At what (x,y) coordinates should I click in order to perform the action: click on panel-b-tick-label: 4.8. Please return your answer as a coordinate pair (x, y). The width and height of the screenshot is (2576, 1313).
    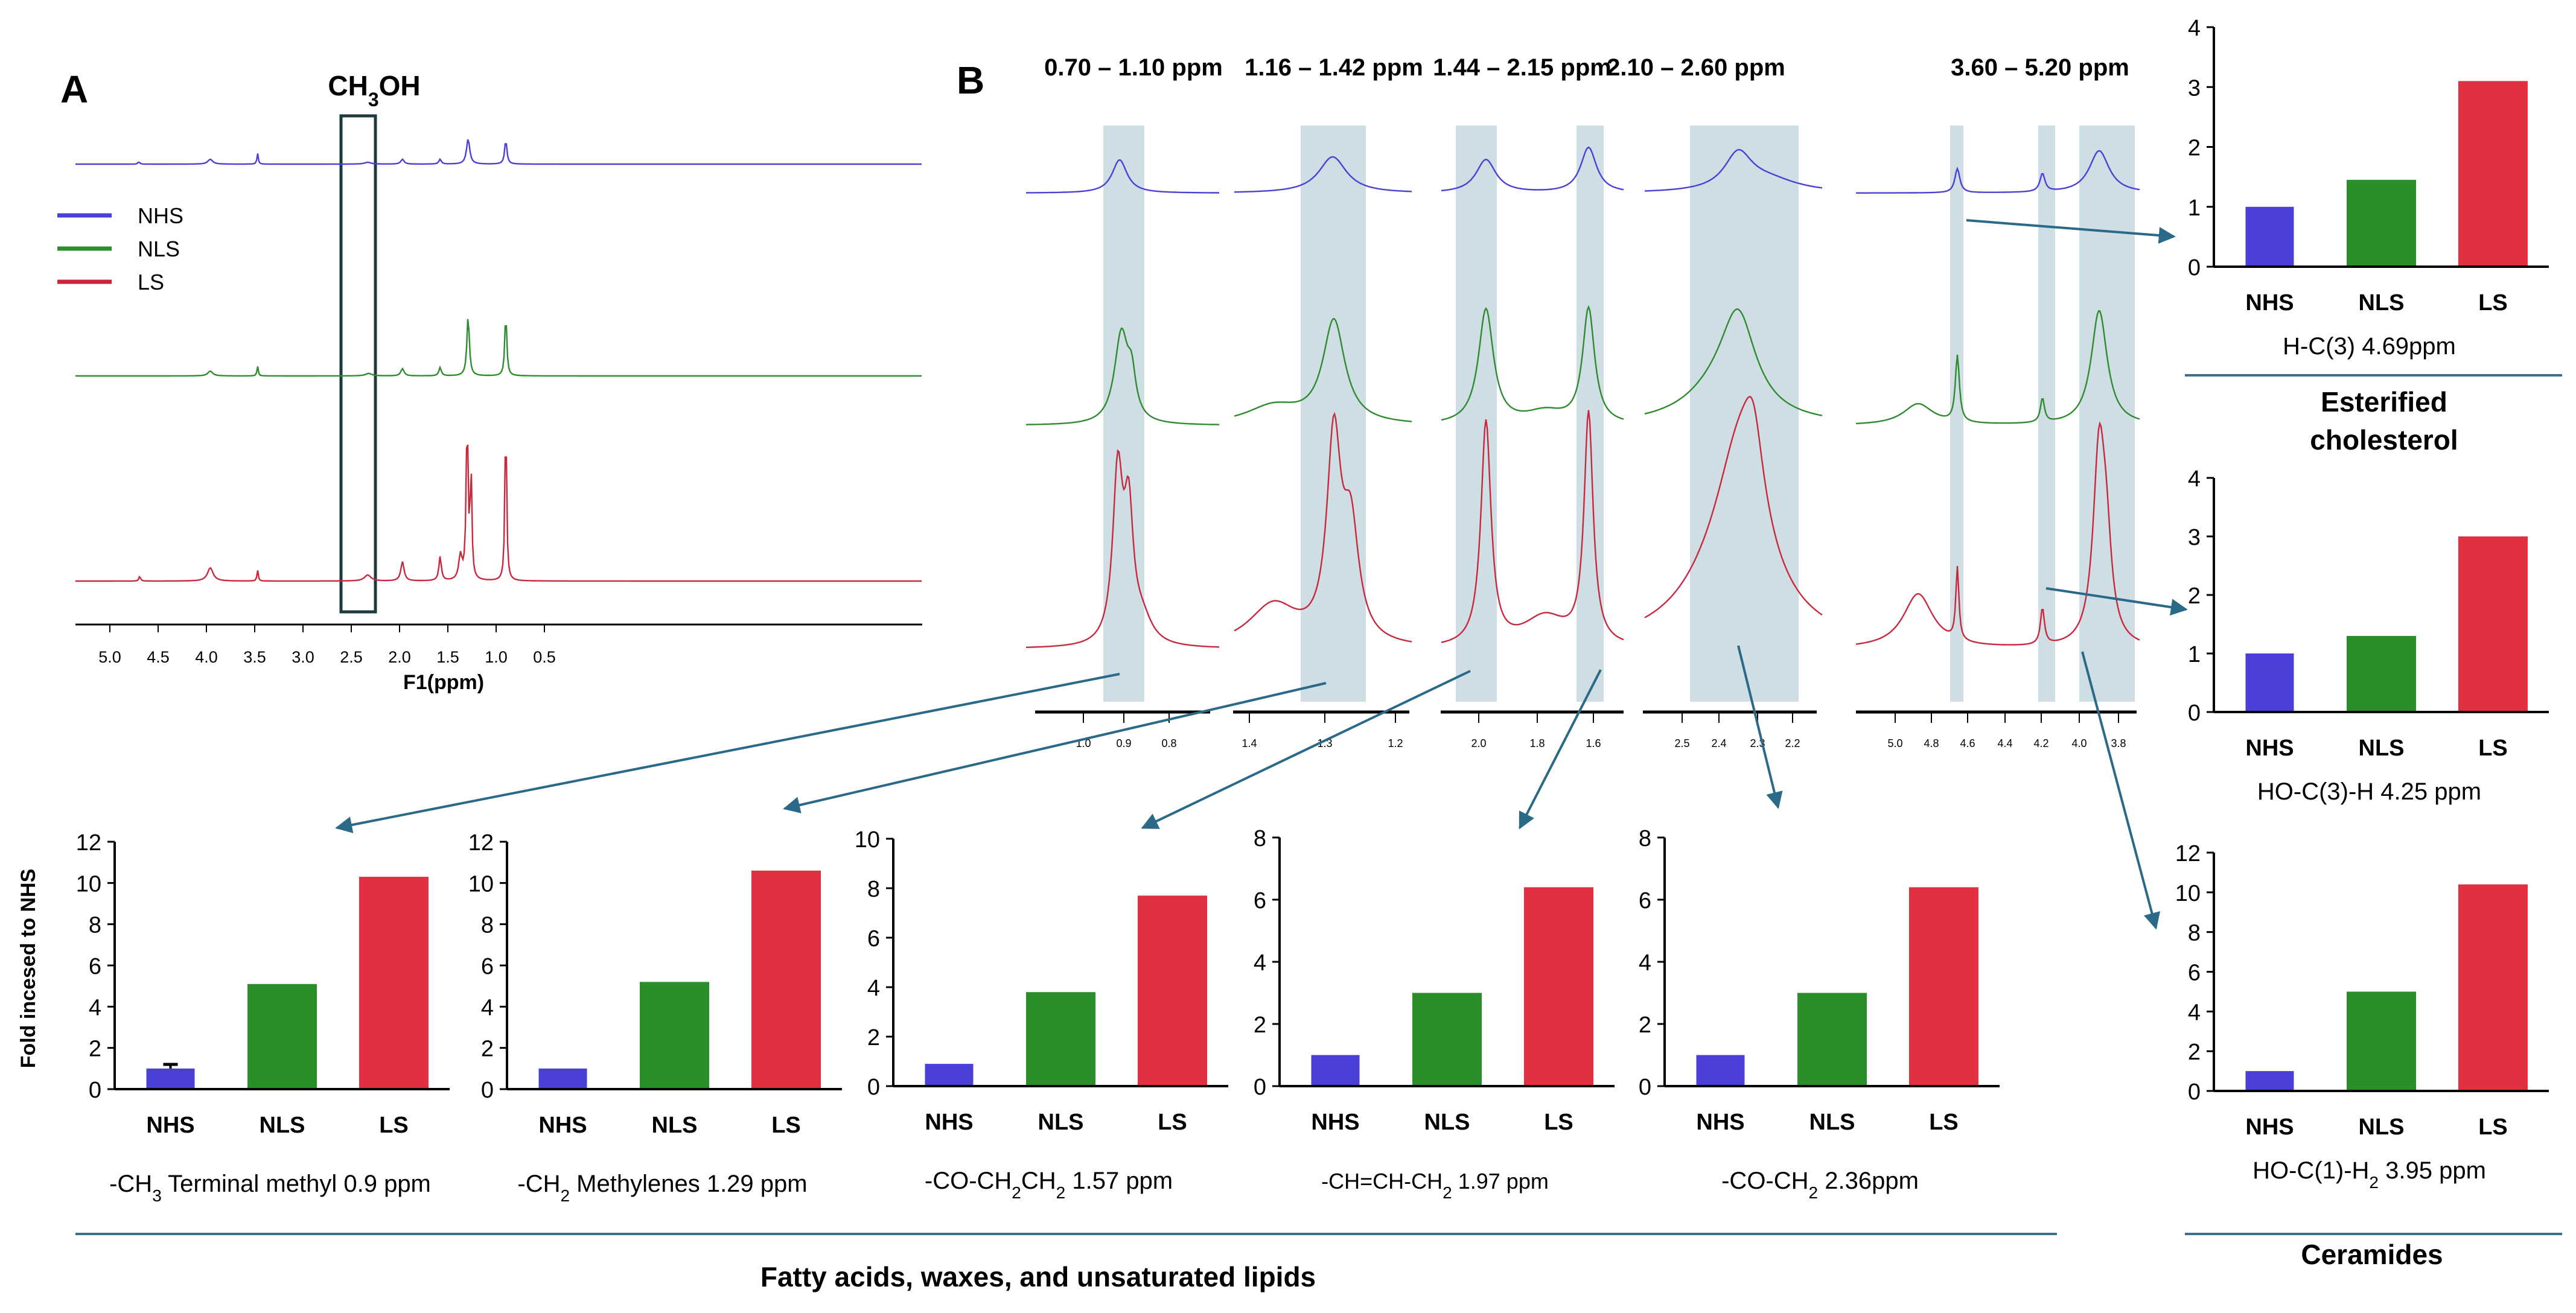
    Looking at the image, I should click on (1931, 743).